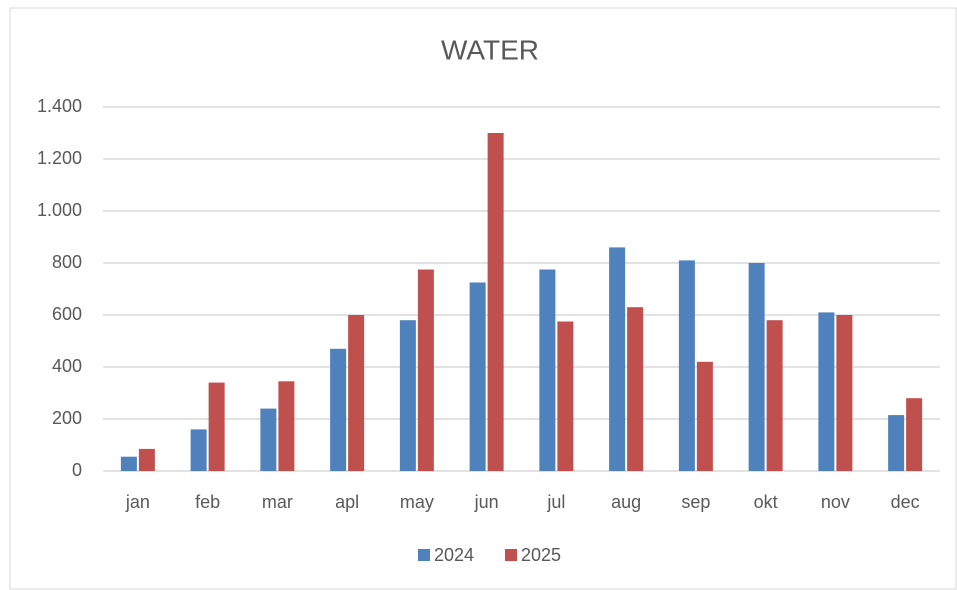 This screenshot has width=957, height=590. What do you see at coordinates (486, 502) in the screenshot?
I see `x-tick-label: jun` at bounding box center [486, 502].